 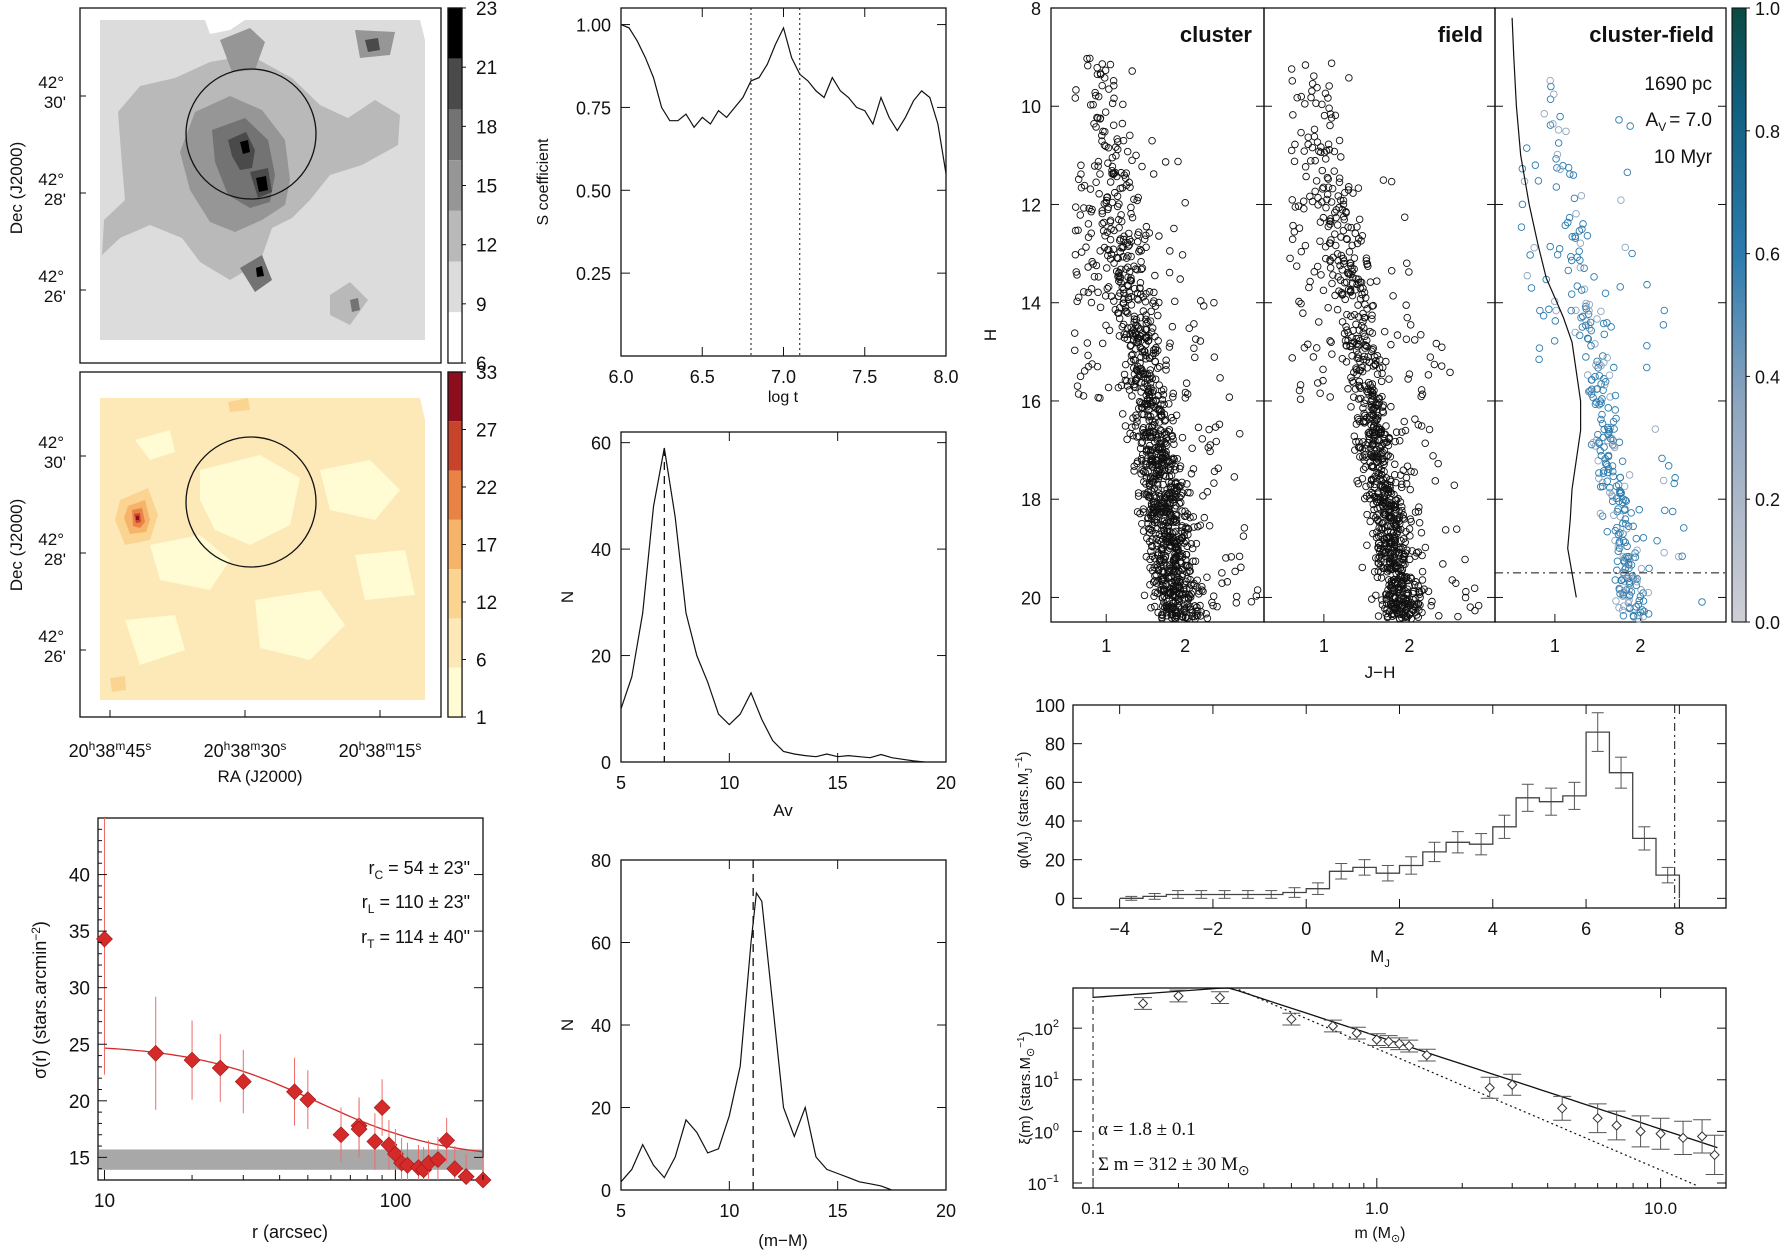 I want to click on xtick-label: 10, so click(x=729, y=1211).